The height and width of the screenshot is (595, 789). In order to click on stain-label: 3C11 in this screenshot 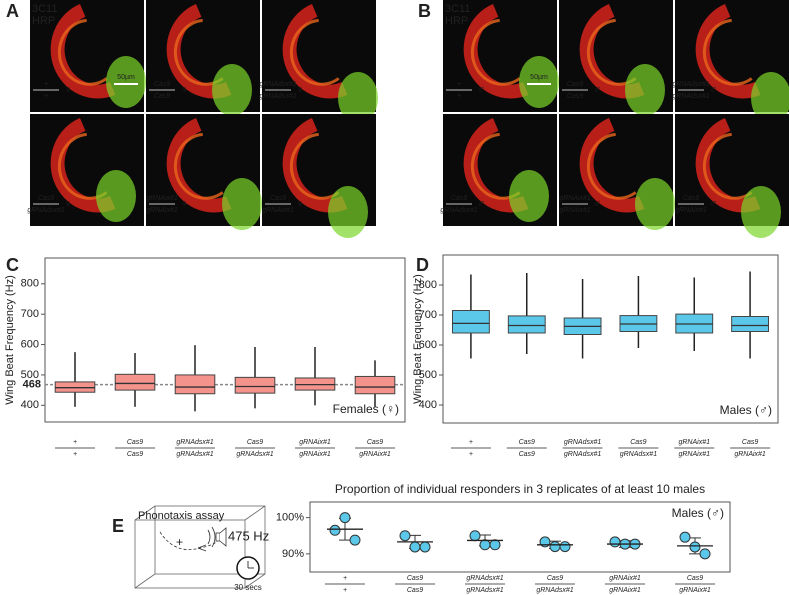, I will do `click(457, 9)`.